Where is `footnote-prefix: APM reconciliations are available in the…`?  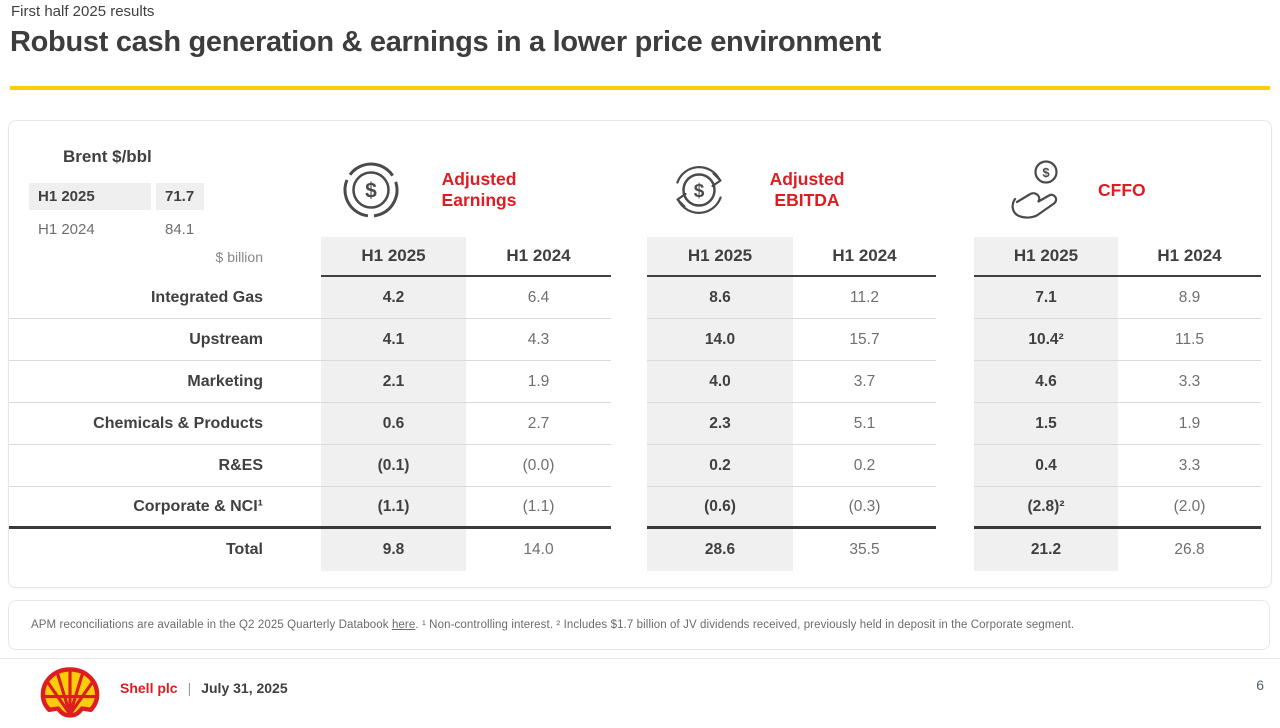 footnote-prefix: APM reconciliations are available in the… is located at coordinates (211, 625).